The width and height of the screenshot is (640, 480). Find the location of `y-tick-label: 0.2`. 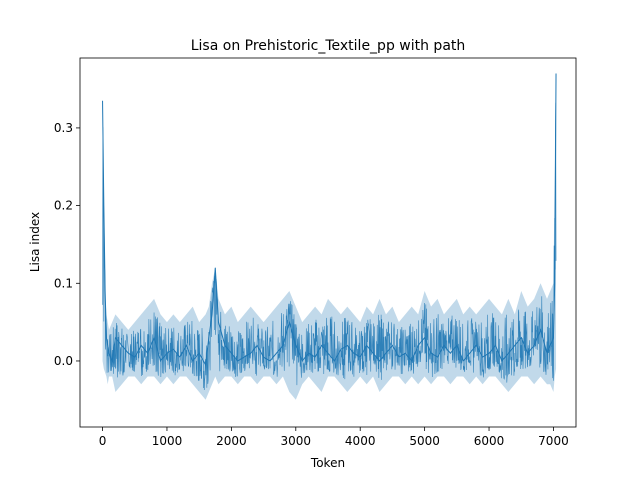

y-tick-label: 0.2 is located at coordinates (63, 206).